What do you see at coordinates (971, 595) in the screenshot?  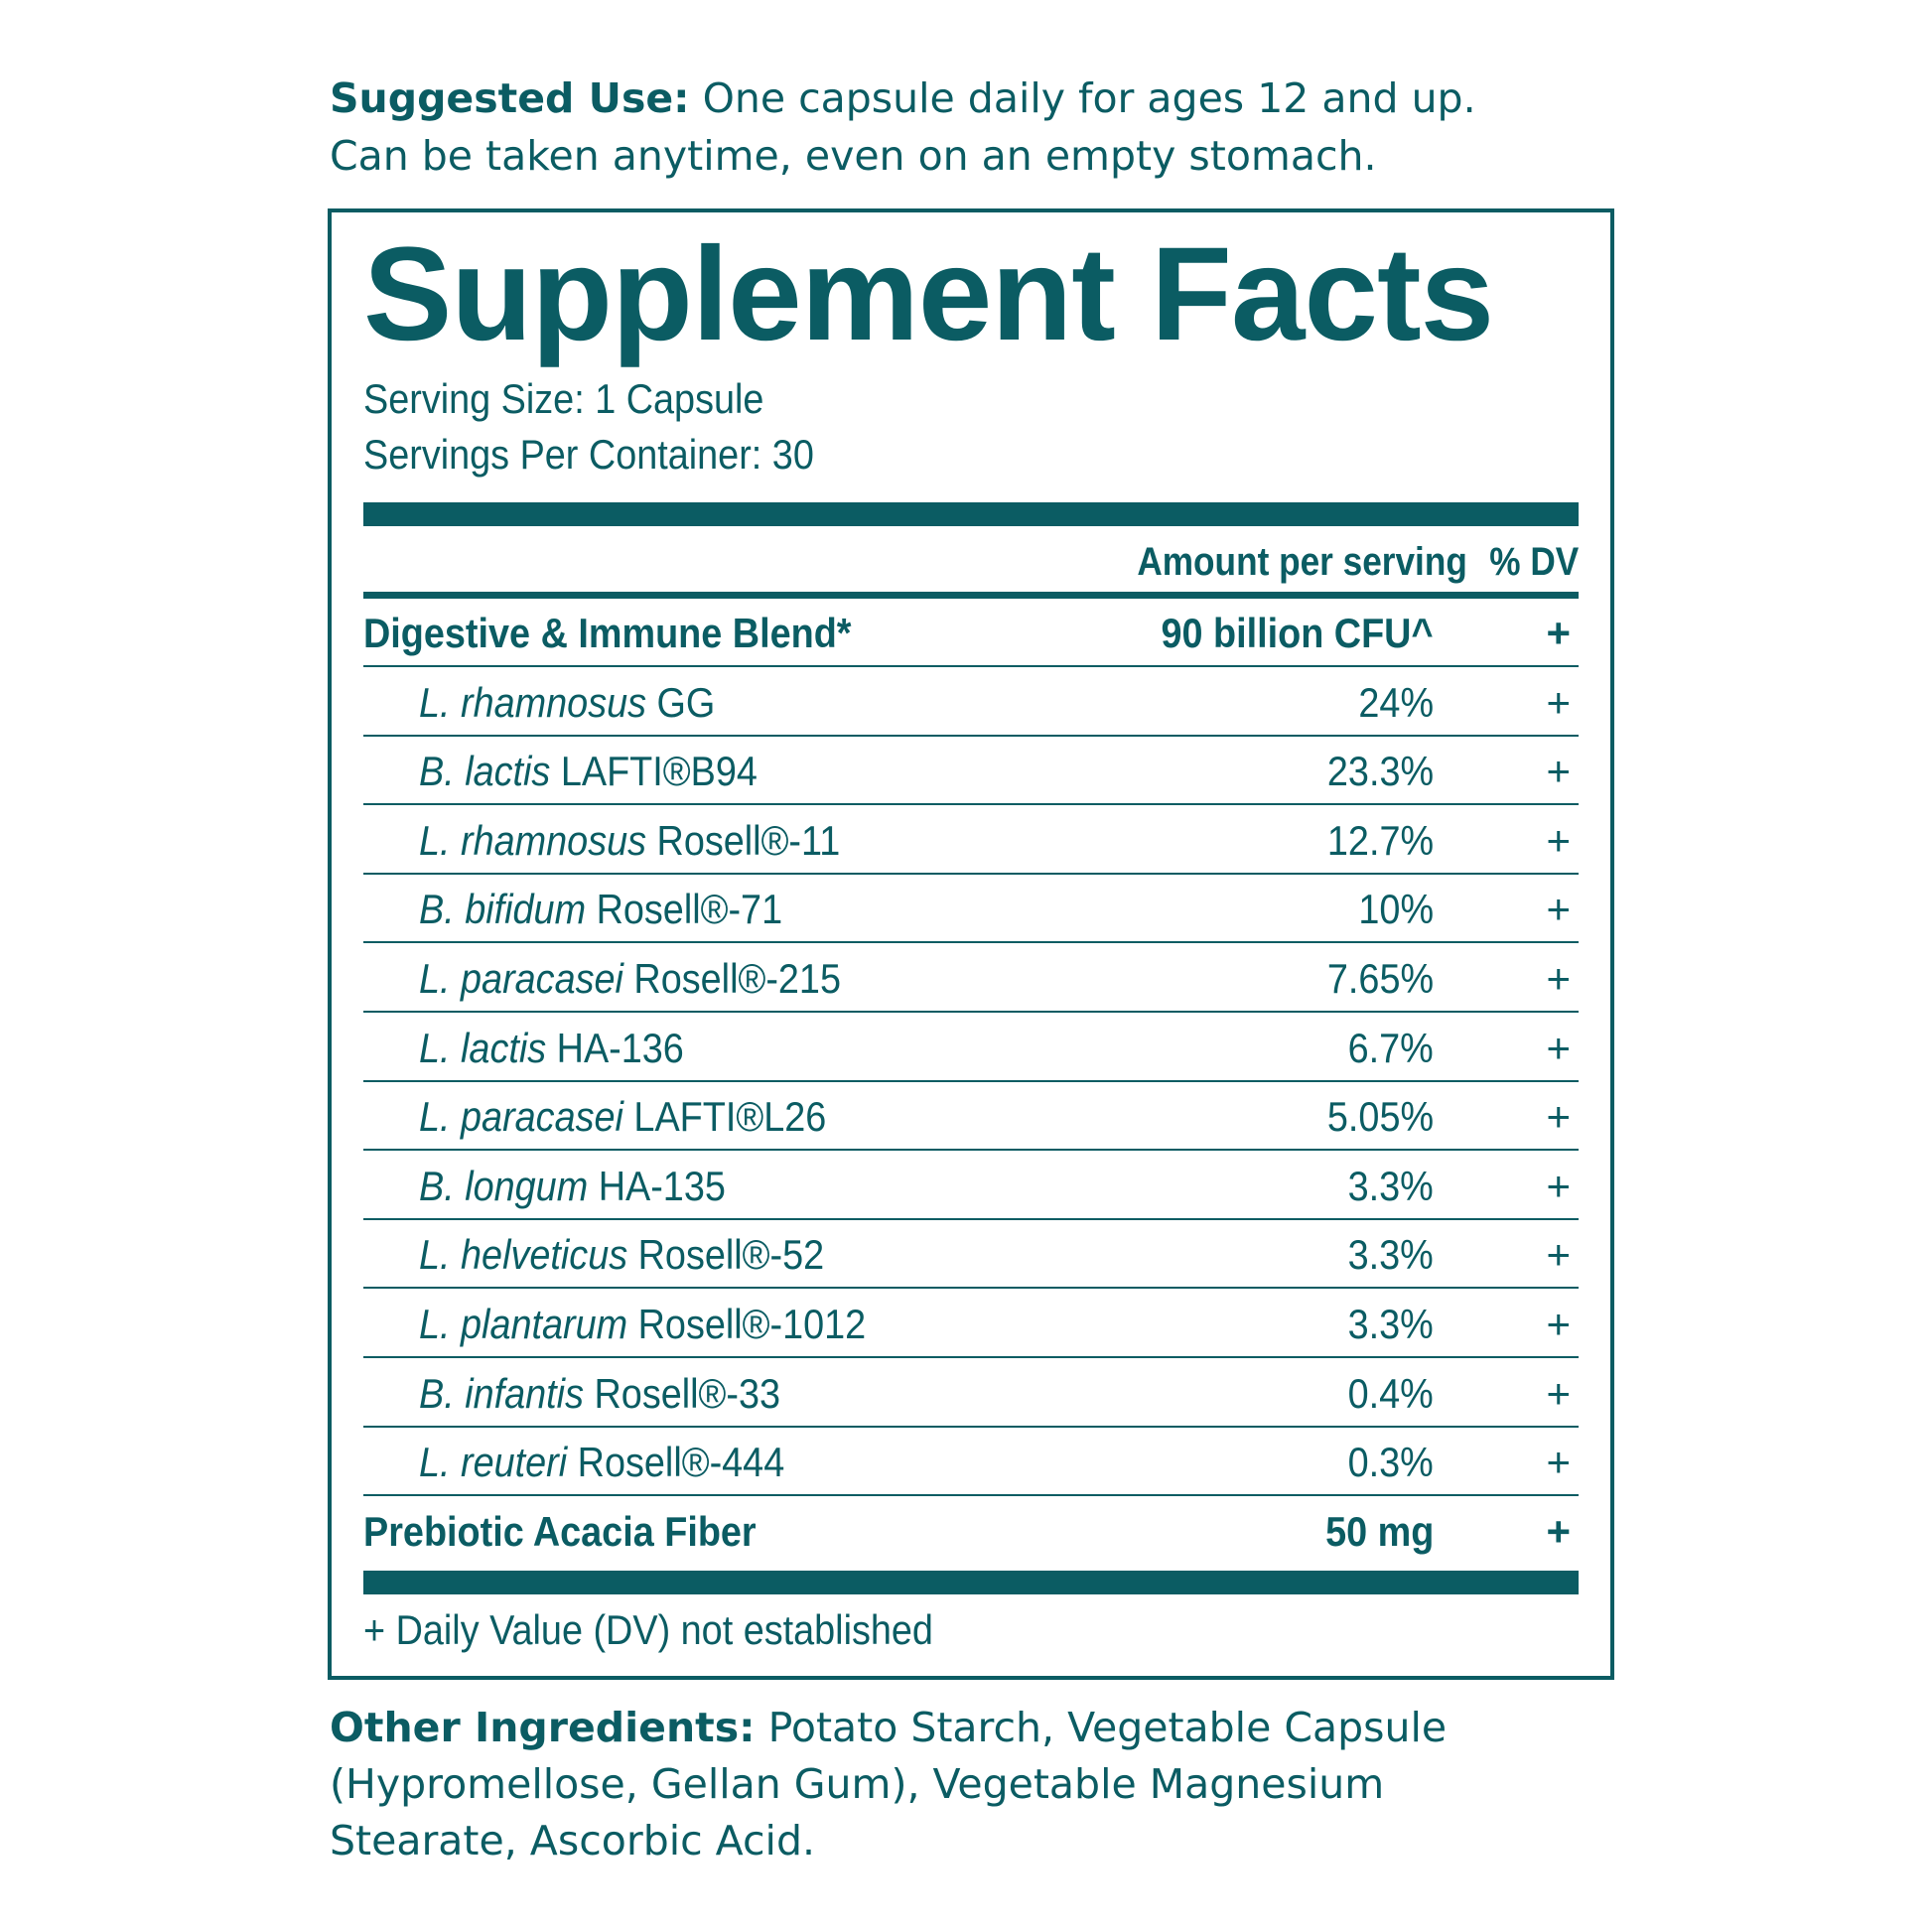 I see `header-divider` at bounding box center [971, 595].